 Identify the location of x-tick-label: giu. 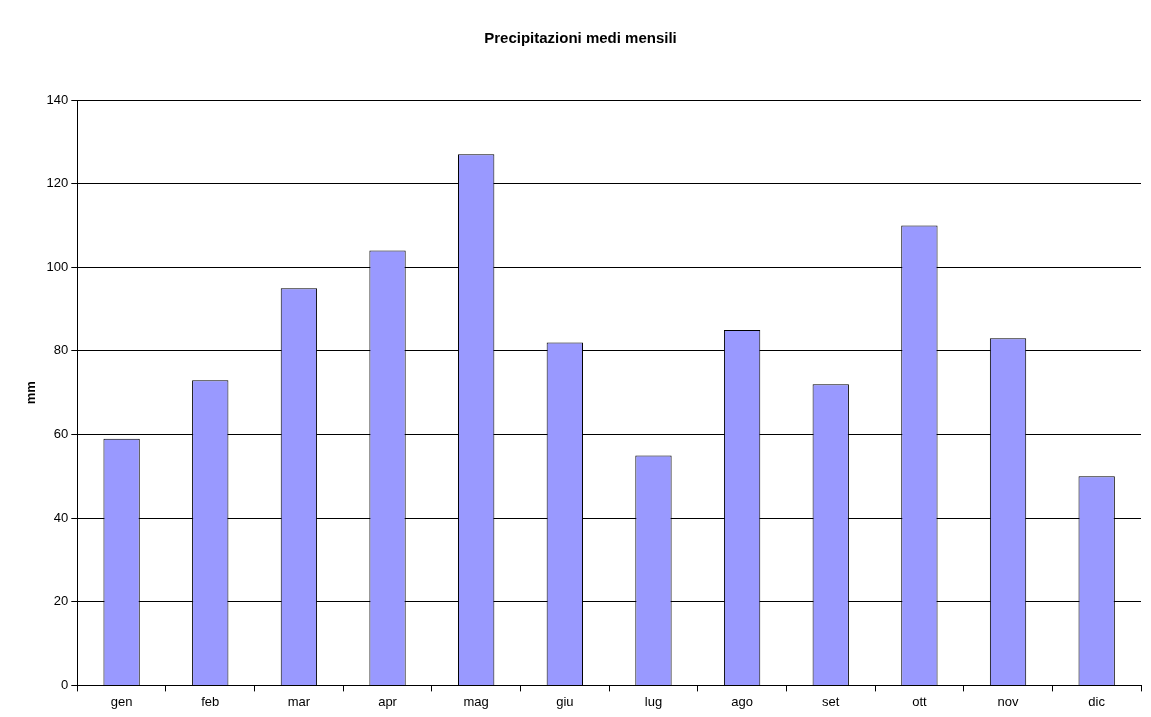
(565, 701).